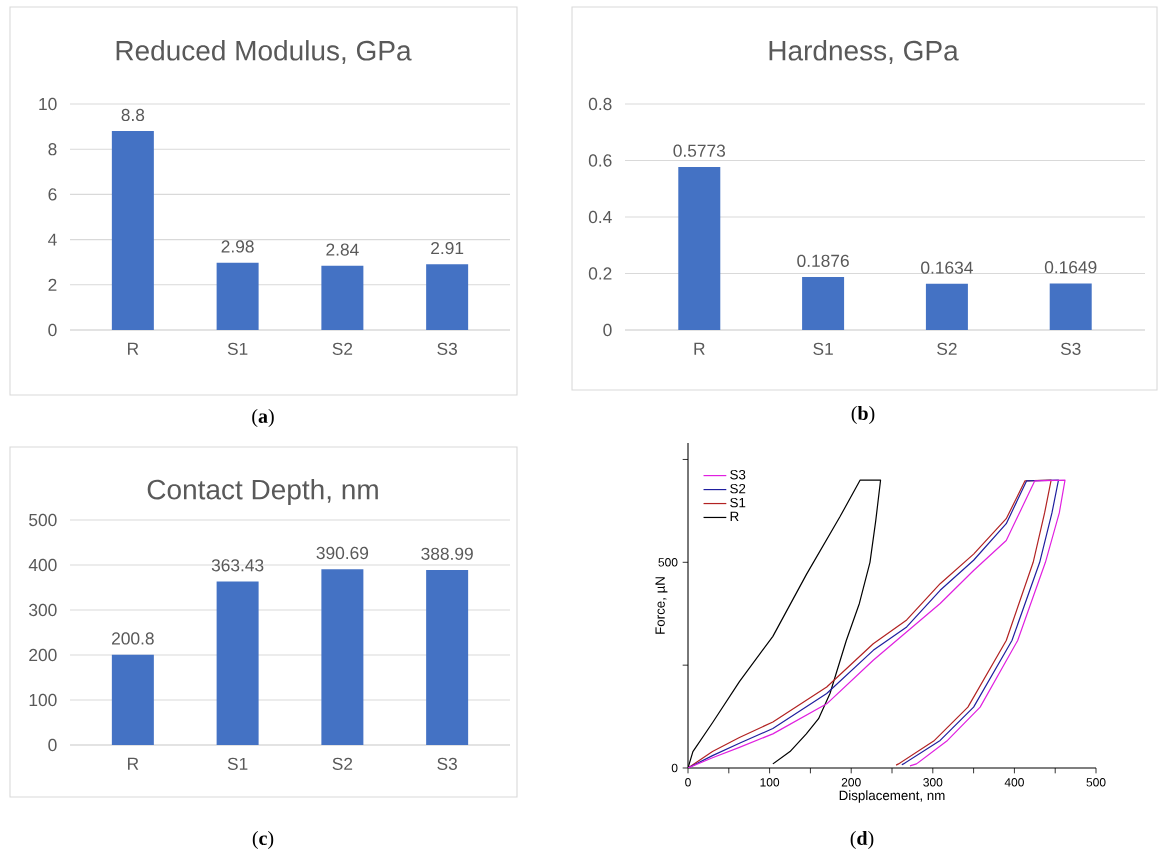  I want to click on data-label: 8.8, so click(133, 115).